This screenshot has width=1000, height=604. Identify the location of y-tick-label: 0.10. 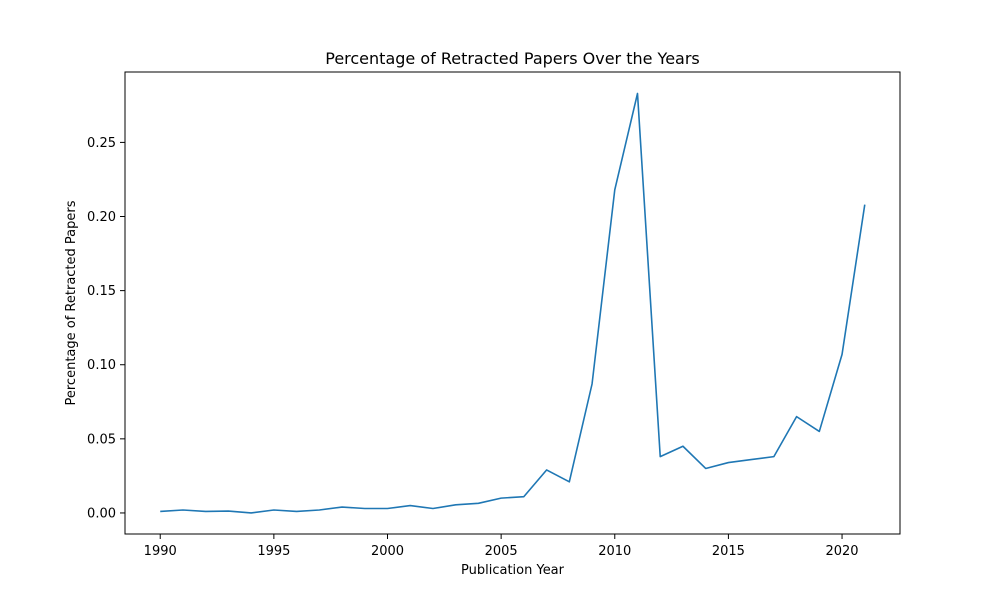
(101, 365).